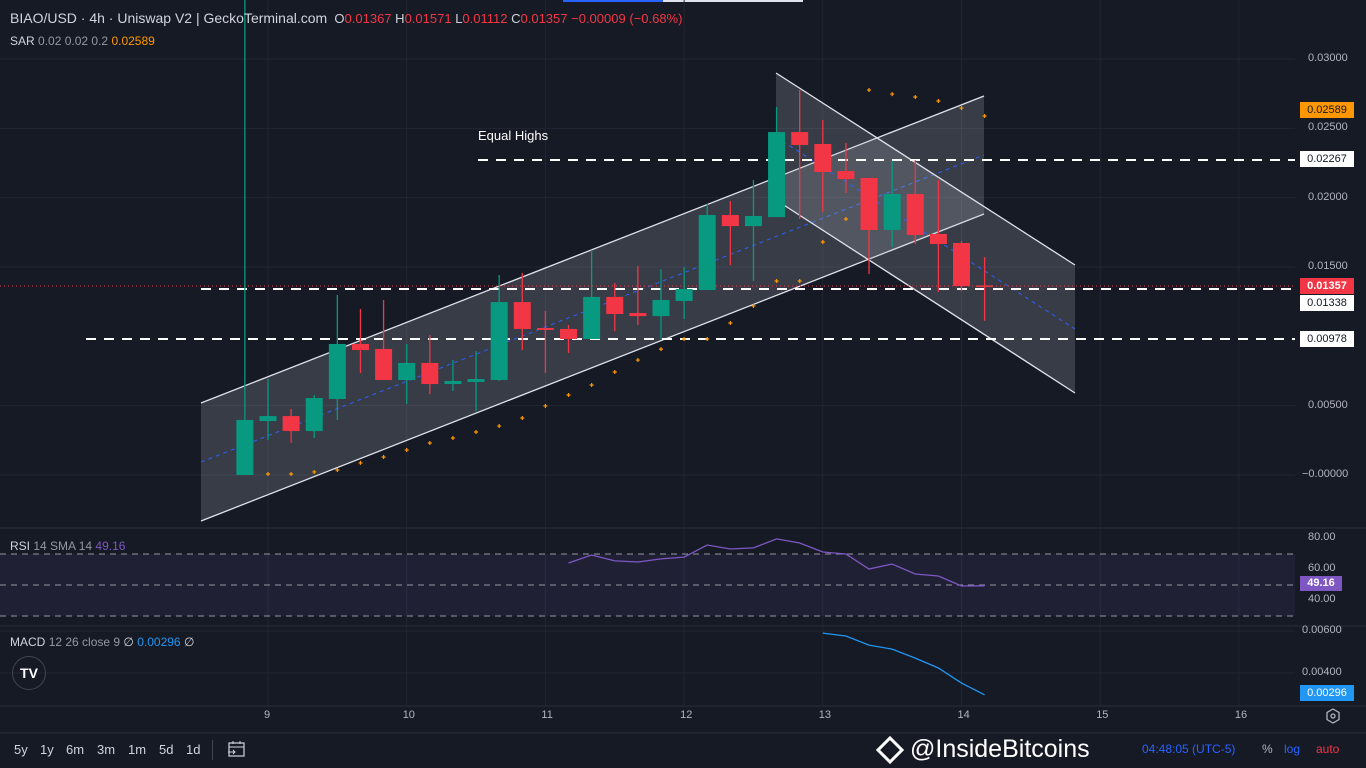 This screenshot has width=1366, height=768. I want to click on price-tick-label: 0.02000, so click(1328, 196).